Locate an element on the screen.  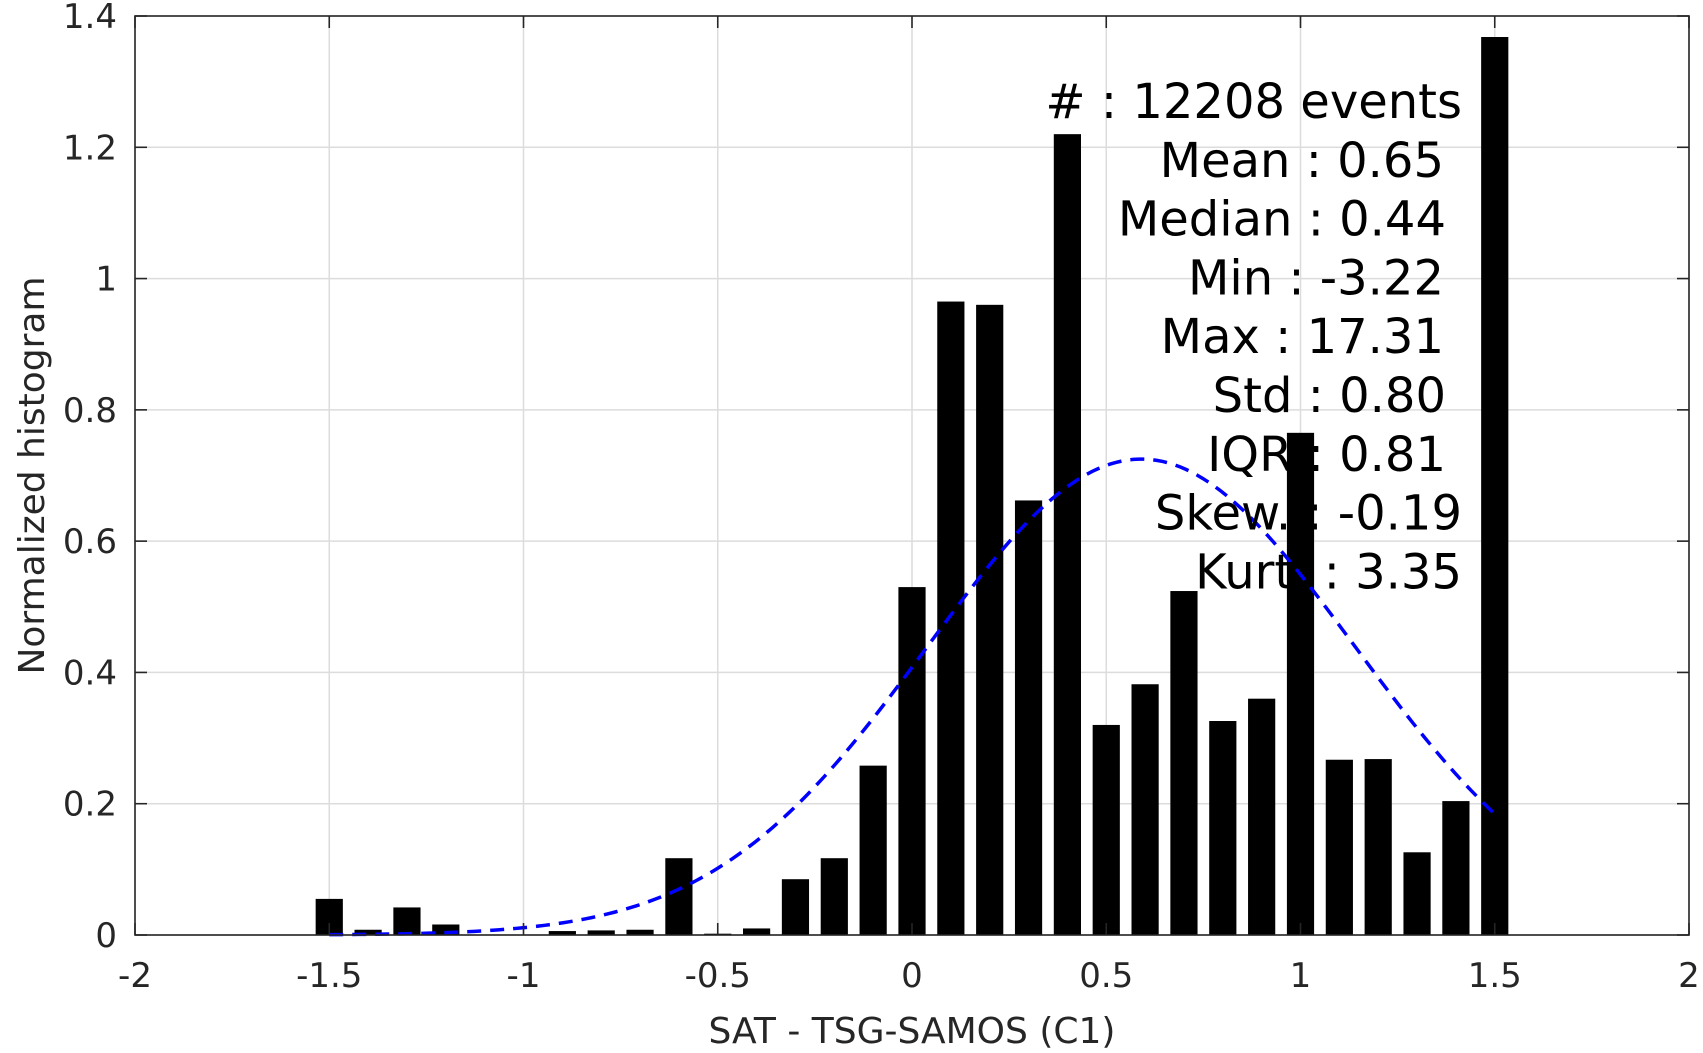
x-tick-label: 1.5 is located at coordinates (1495, 976).